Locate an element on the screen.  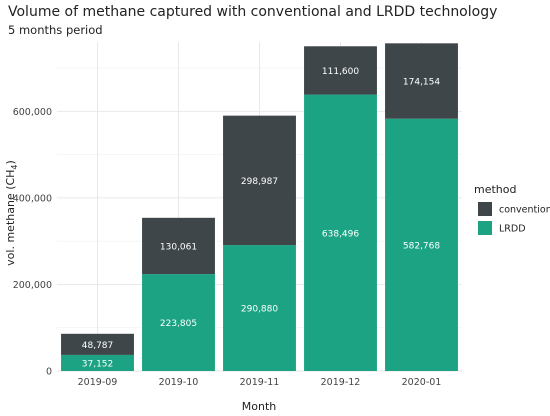
data-label-lrdd-2019-12: 638,496 is located at coordinates (340, 234).